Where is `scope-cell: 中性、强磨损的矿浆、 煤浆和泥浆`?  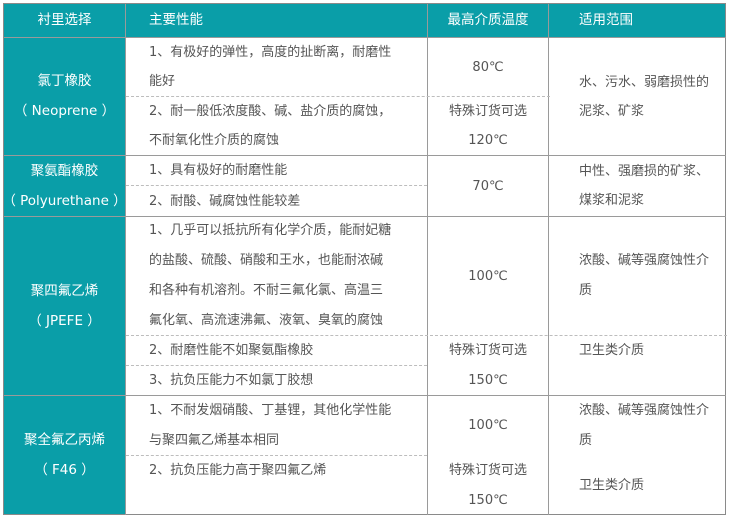
scope-cell: 中性、强磨损的矿浆、 煤浆和泥浆 is located at coordinates (637, 186).